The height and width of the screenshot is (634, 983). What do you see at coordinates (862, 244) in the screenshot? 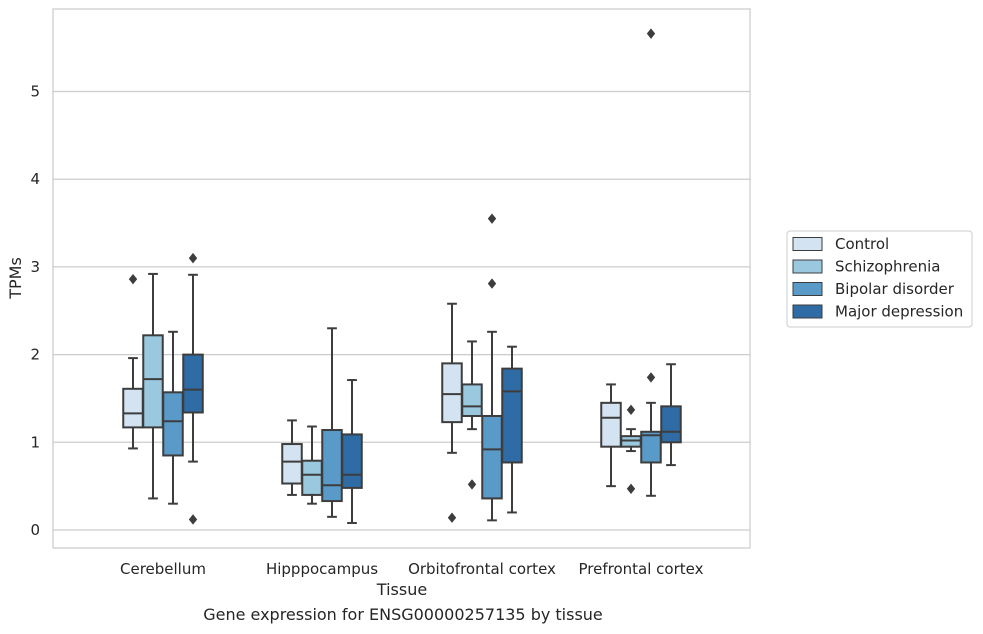
I see `legend-label: Control` at bounding box center [862, 244].